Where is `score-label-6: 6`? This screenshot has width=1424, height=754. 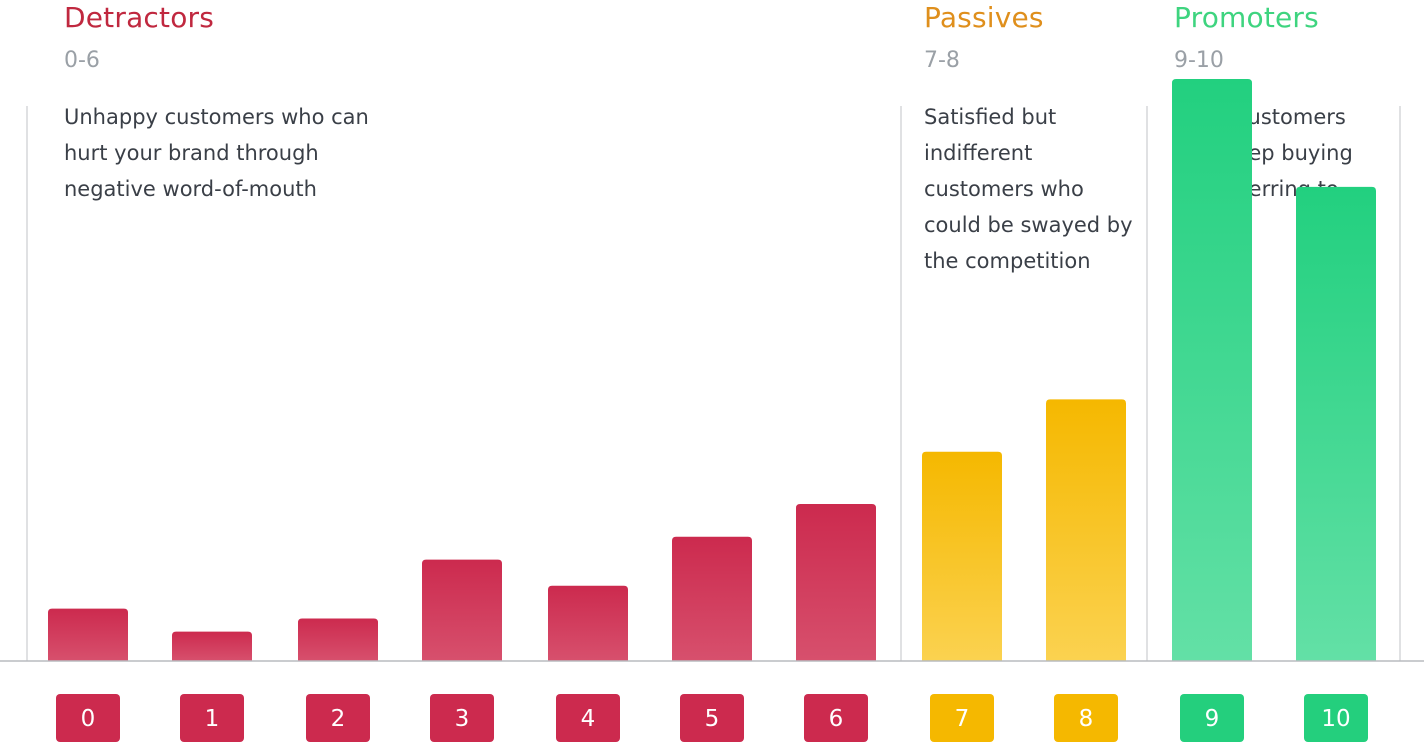 score-label-6: 6 is located at coordinates (836, 719).